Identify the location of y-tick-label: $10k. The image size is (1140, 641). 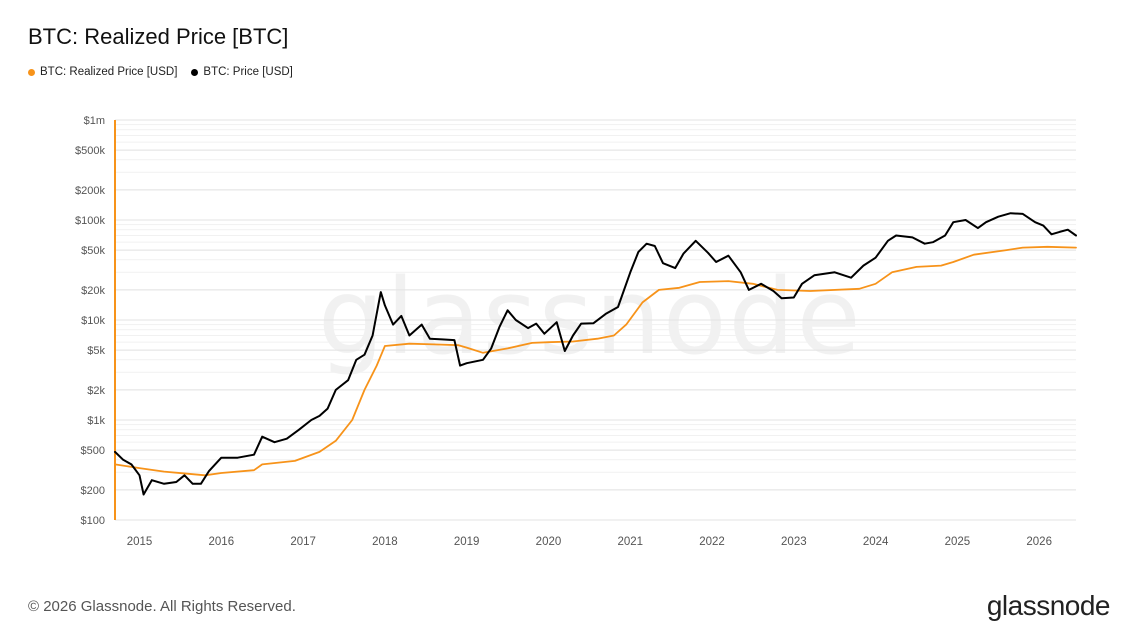
(93, 321).